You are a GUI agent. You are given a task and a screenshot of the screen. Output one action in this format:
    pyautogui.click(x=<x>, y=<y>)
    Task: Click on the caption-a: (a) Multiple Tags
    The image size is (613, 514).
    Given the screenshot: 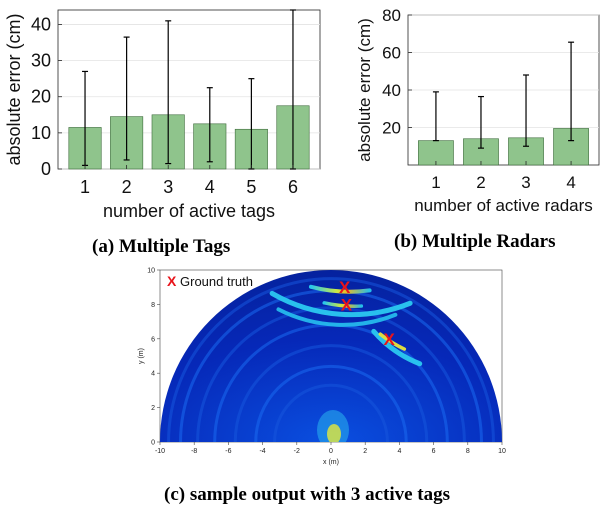 What is the action you would take?
    pyautogui.click(x=161, y=246)
    